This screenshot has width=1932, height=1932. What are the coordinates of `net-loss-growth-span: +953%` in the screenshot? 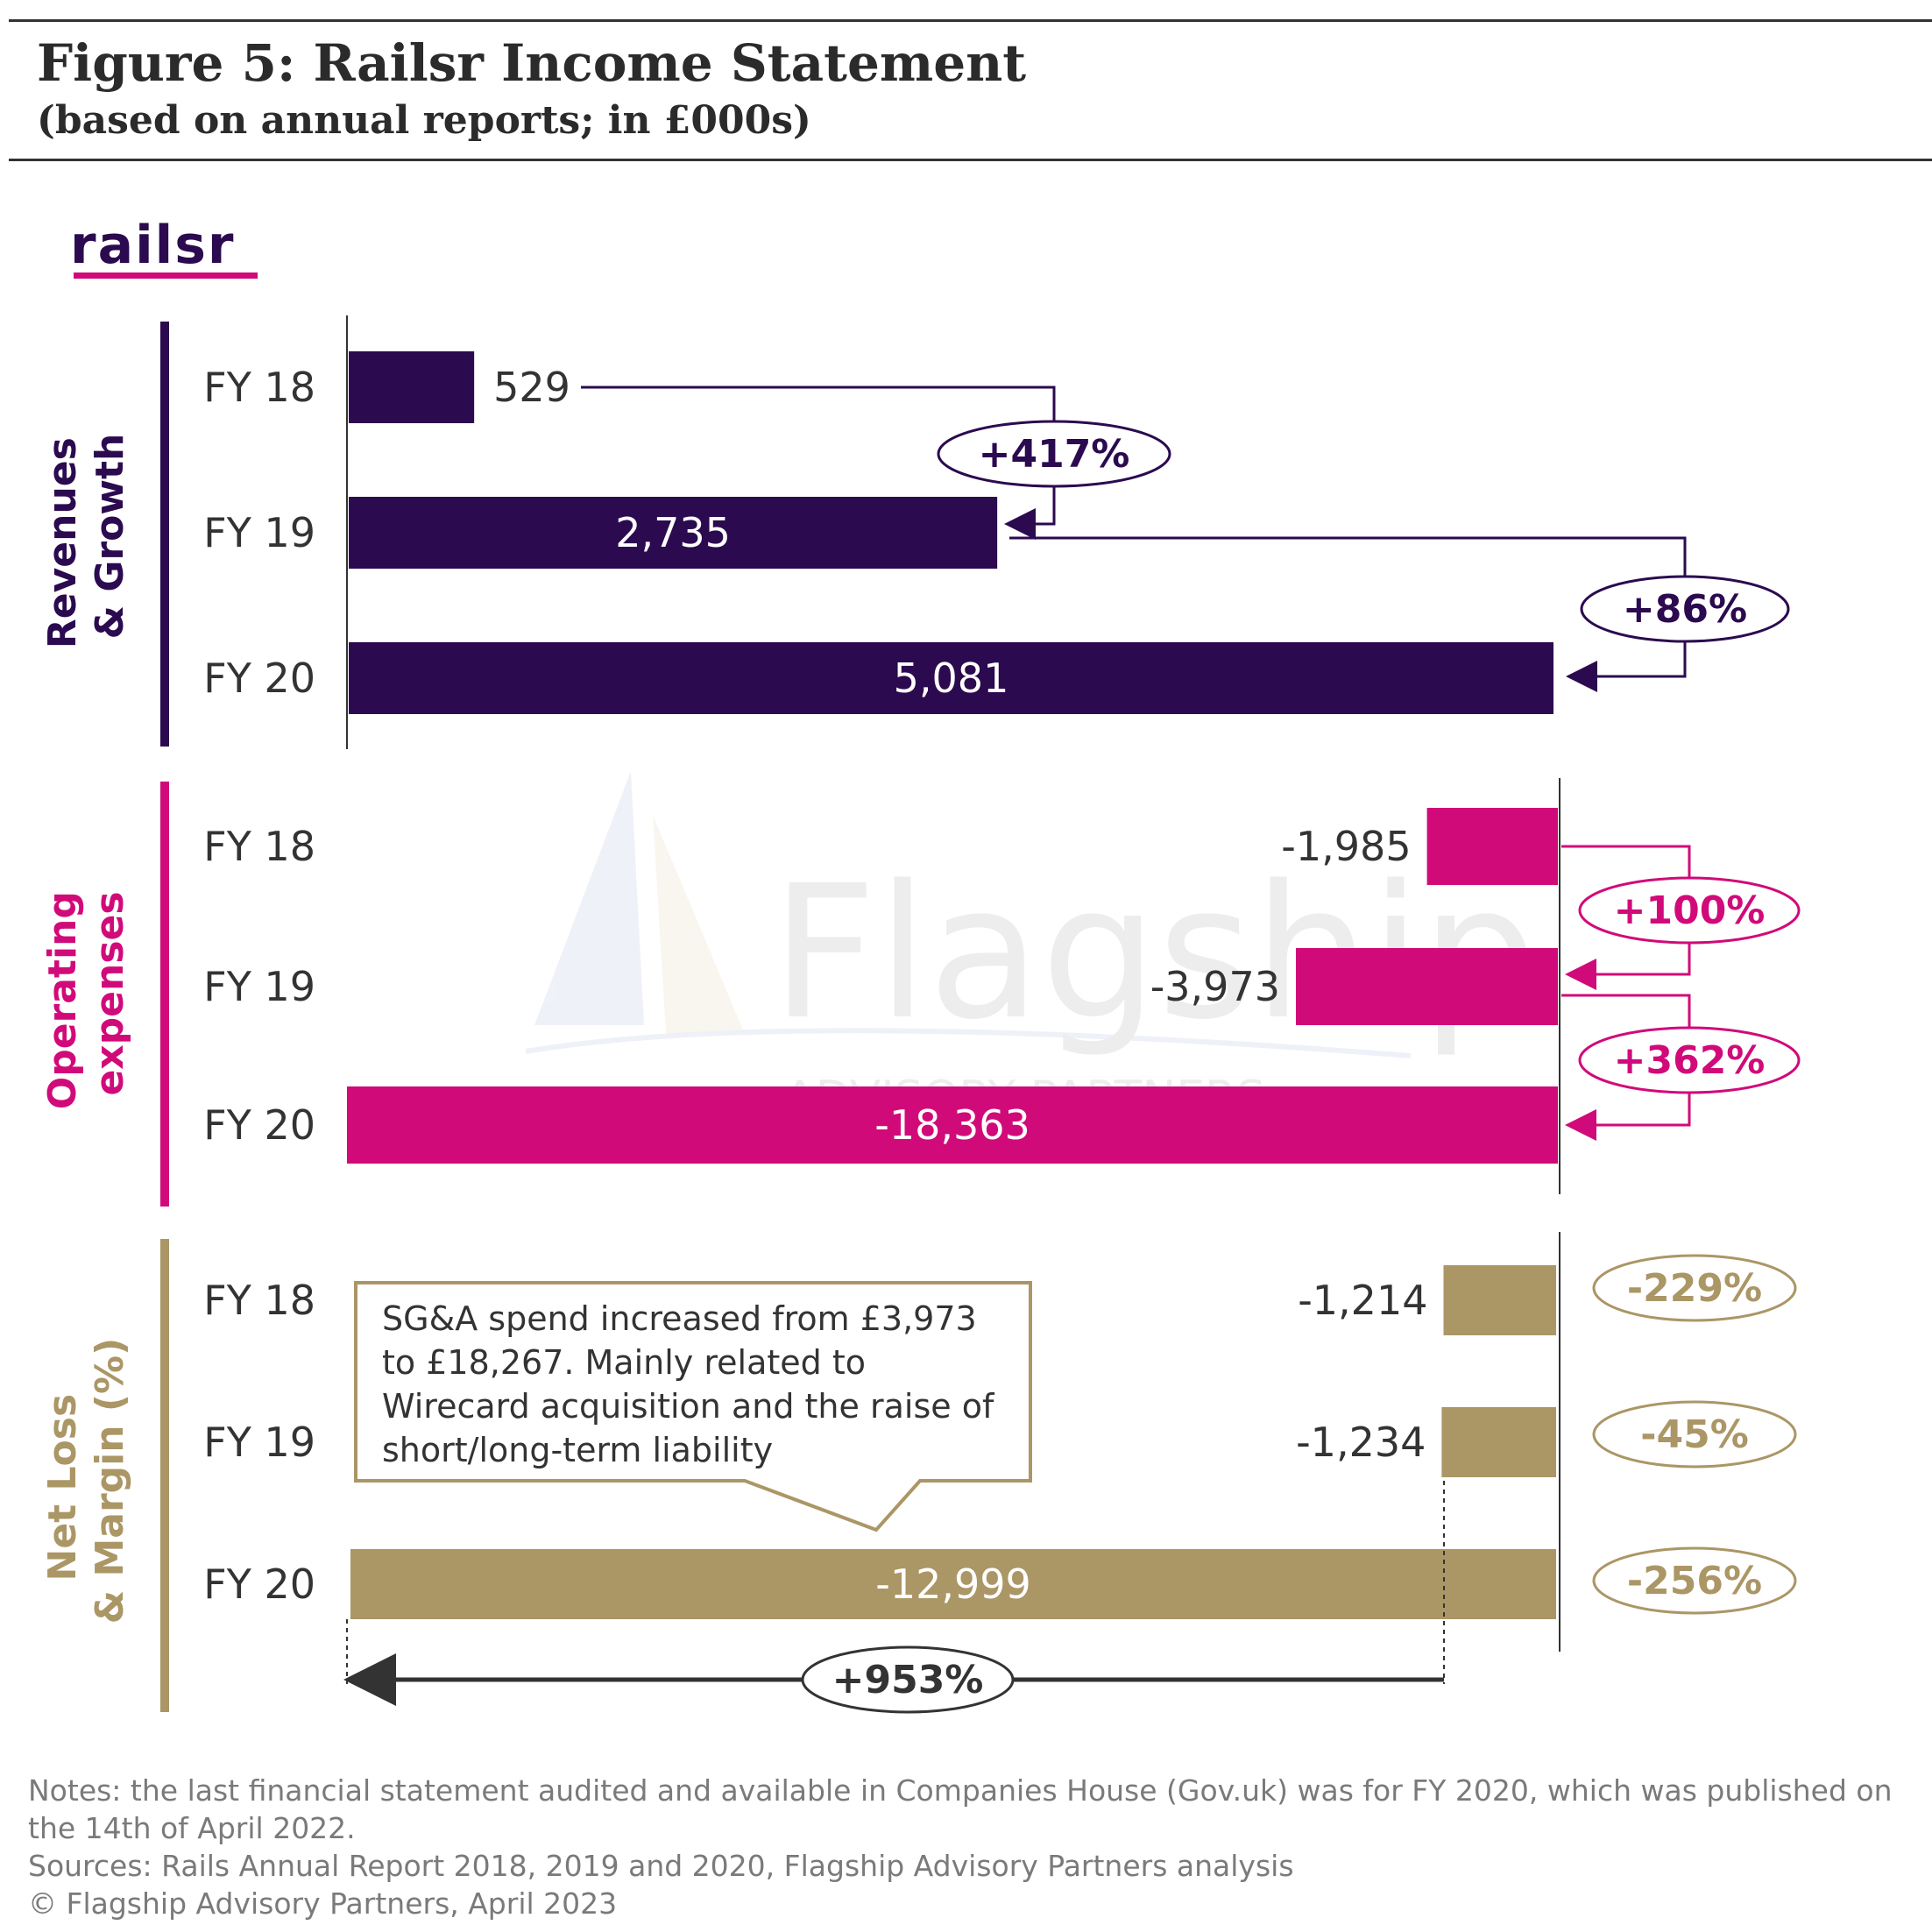 It's located at (894, 1597).